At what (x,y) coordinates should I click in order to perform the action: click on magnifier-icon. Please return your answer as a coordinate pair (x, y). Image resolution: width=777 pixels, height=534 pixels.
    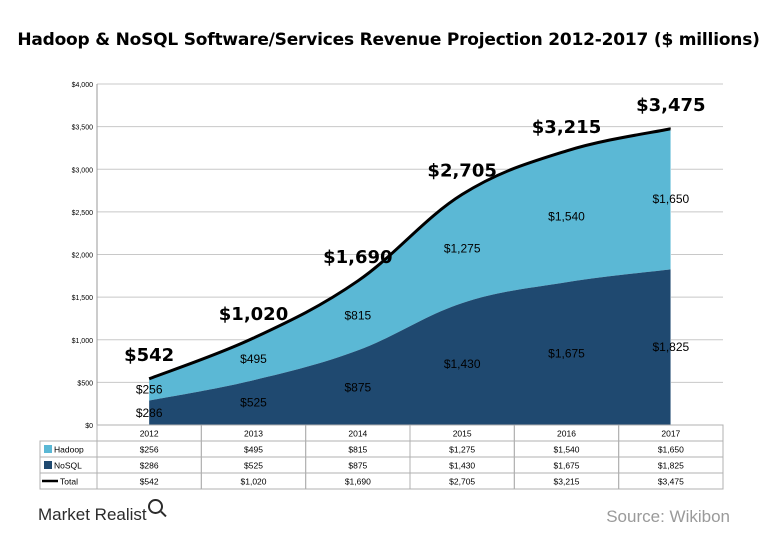
    Looking at the image, I should click on (155, 506).